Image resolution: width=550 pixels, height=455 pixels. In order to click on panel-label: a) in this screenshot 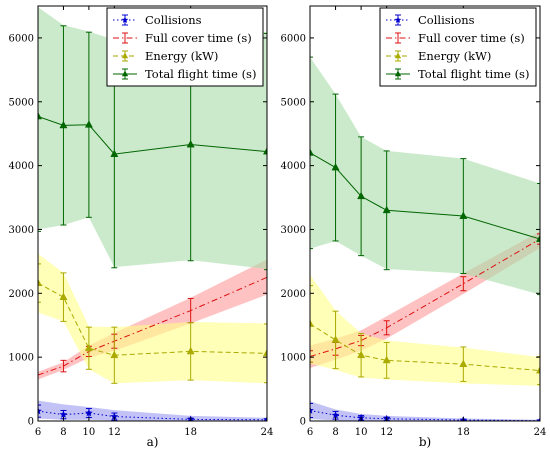, I will do `click(153, 442)`.